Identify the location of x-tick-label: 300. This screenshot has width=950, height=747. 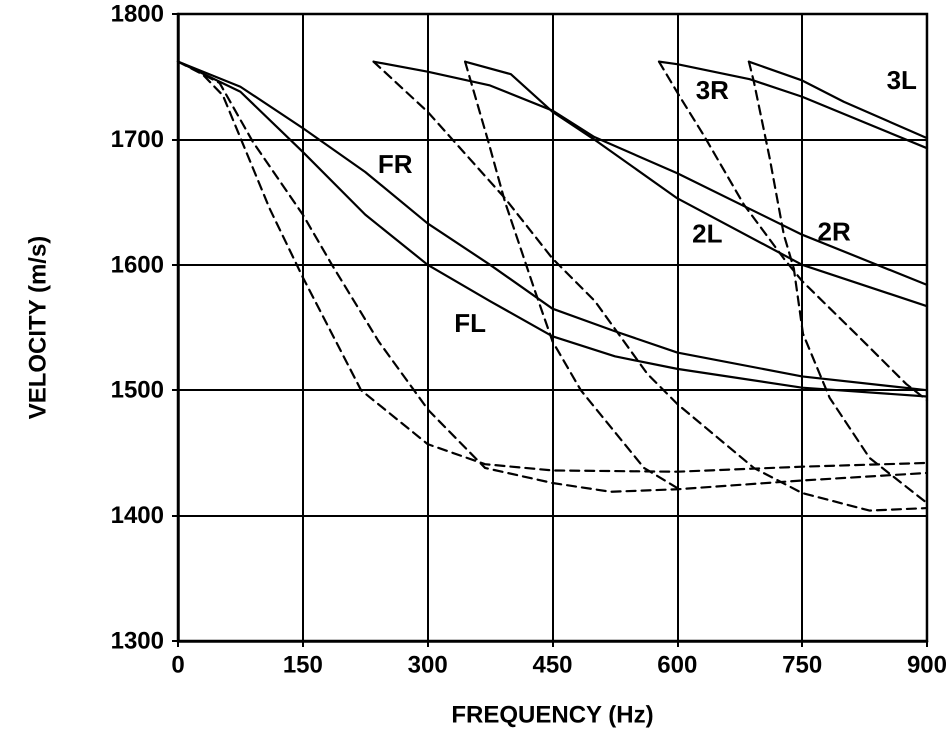
(428, 665).